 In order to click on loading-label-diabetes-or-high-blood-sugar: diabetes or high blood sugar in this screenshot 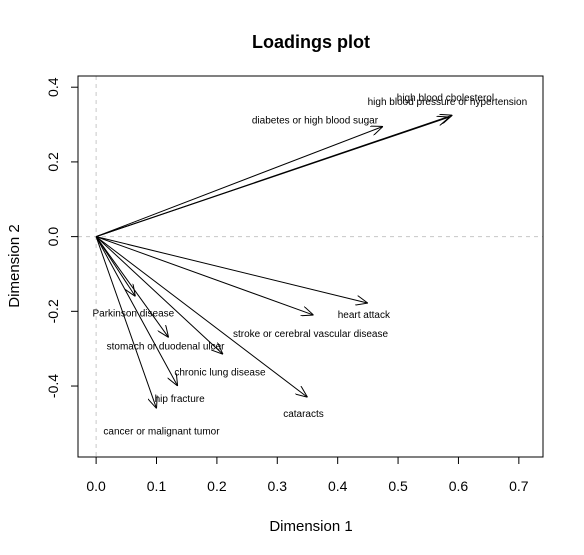, I will do `click(315, 120)`.